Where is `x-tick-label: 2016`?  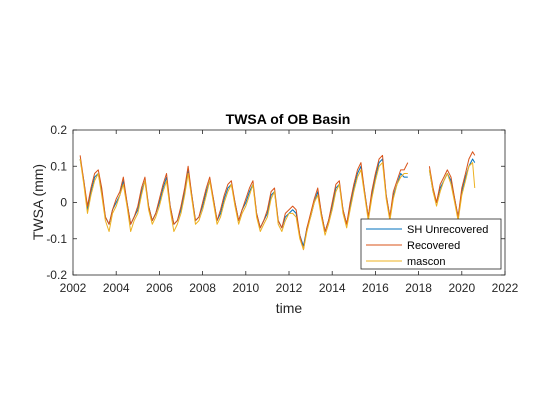 x-tick-label: 2016 is located at coordinates (375, 288).